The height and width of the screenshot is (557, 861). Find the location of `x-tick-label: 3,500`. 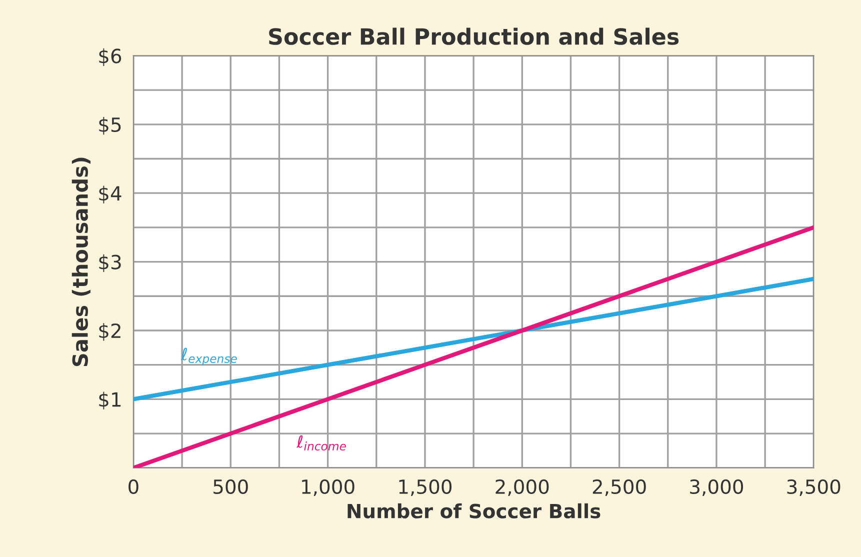

x-tick-label: 3,500 is located at coordinates (813, 487).